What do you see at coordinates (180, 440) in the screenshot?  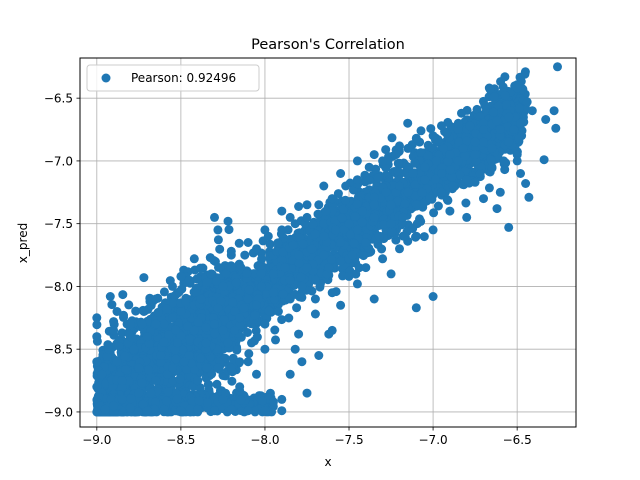 I see `x-tick-label: −8.5` at bounding box center [180, 440].